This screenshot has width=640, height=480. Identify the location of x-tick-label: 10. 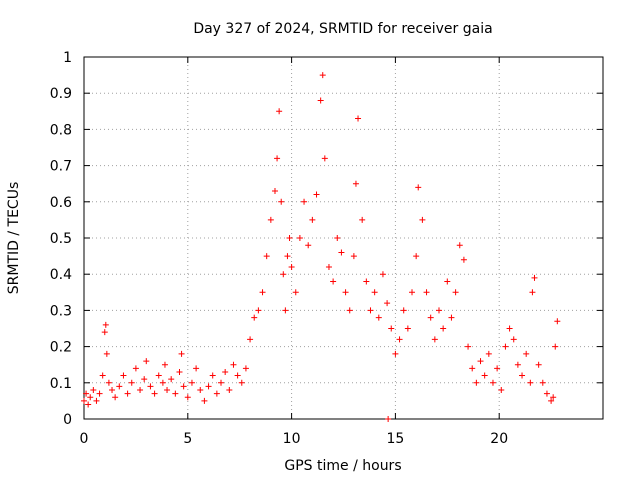
(292, 439).